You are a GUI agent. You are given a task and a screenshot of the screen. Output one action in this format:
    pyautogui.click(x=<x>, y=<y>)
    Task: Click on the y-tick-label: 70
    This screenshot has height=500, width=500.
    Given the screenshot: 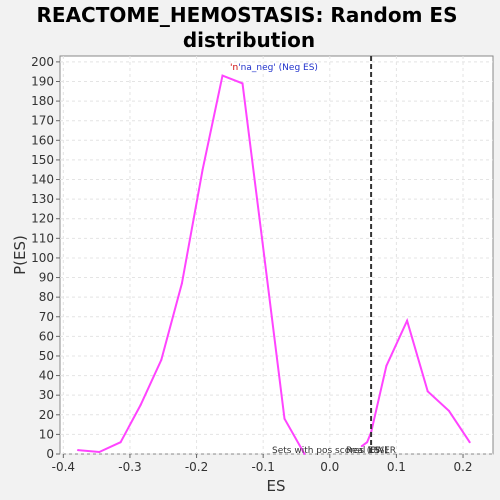 What is the action you would take?
    pyautogui.click(x=46, y=317)
    